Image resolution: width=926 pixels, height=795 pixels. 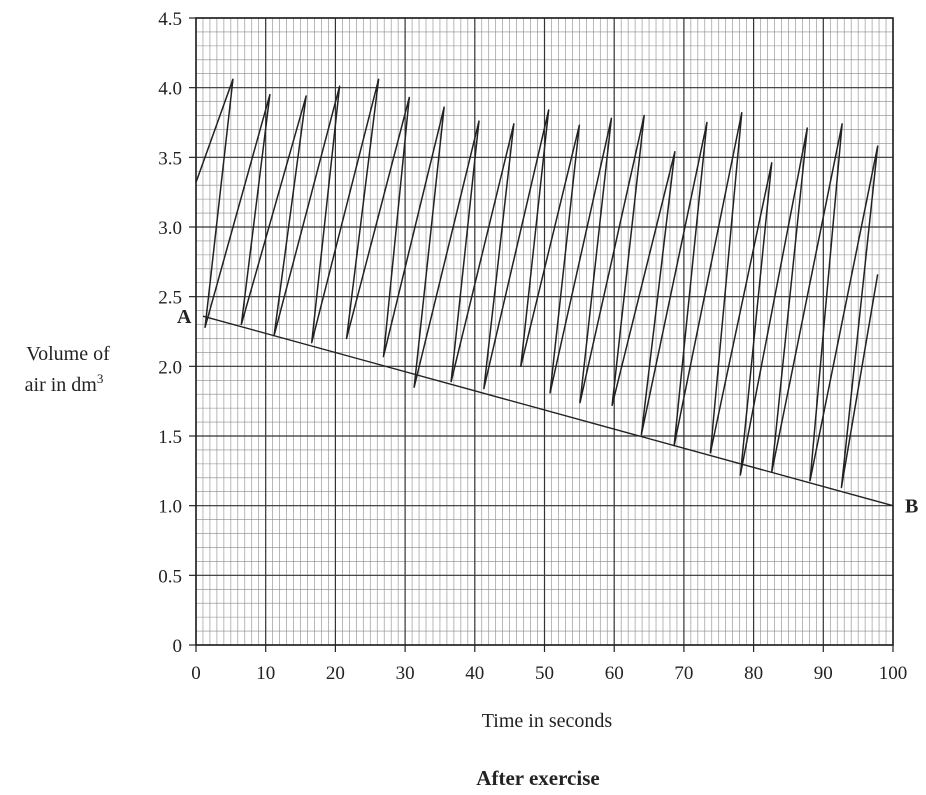 I want to click on y-tick-label: 4.0, so click(x=170, y=89).